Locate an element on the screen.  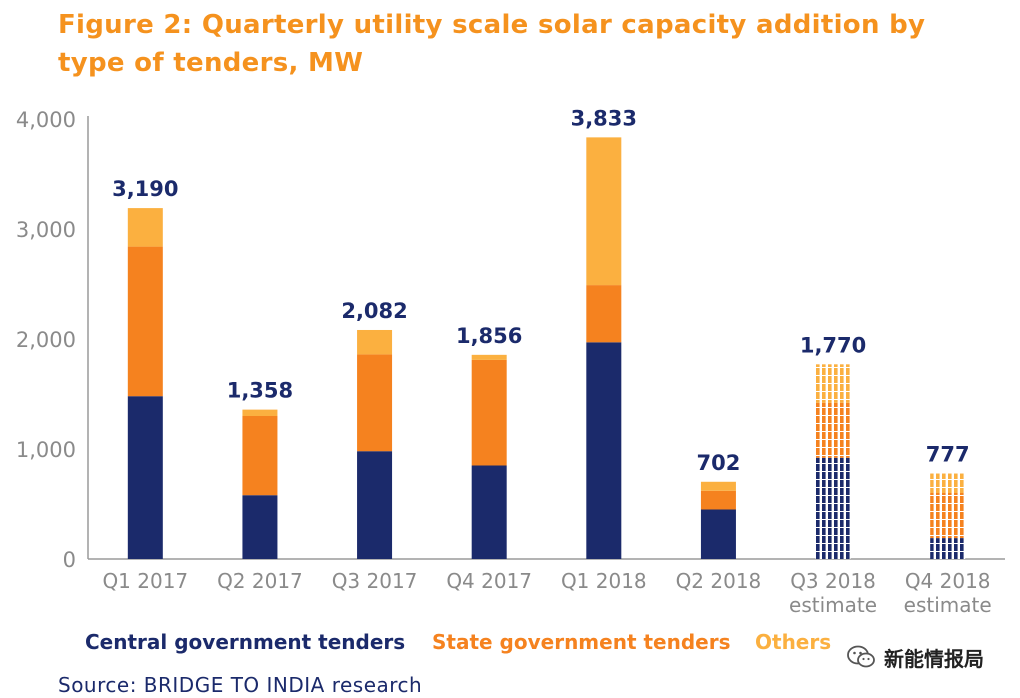
y-tick-label: 4,000 is located at coordinates (46, 120).